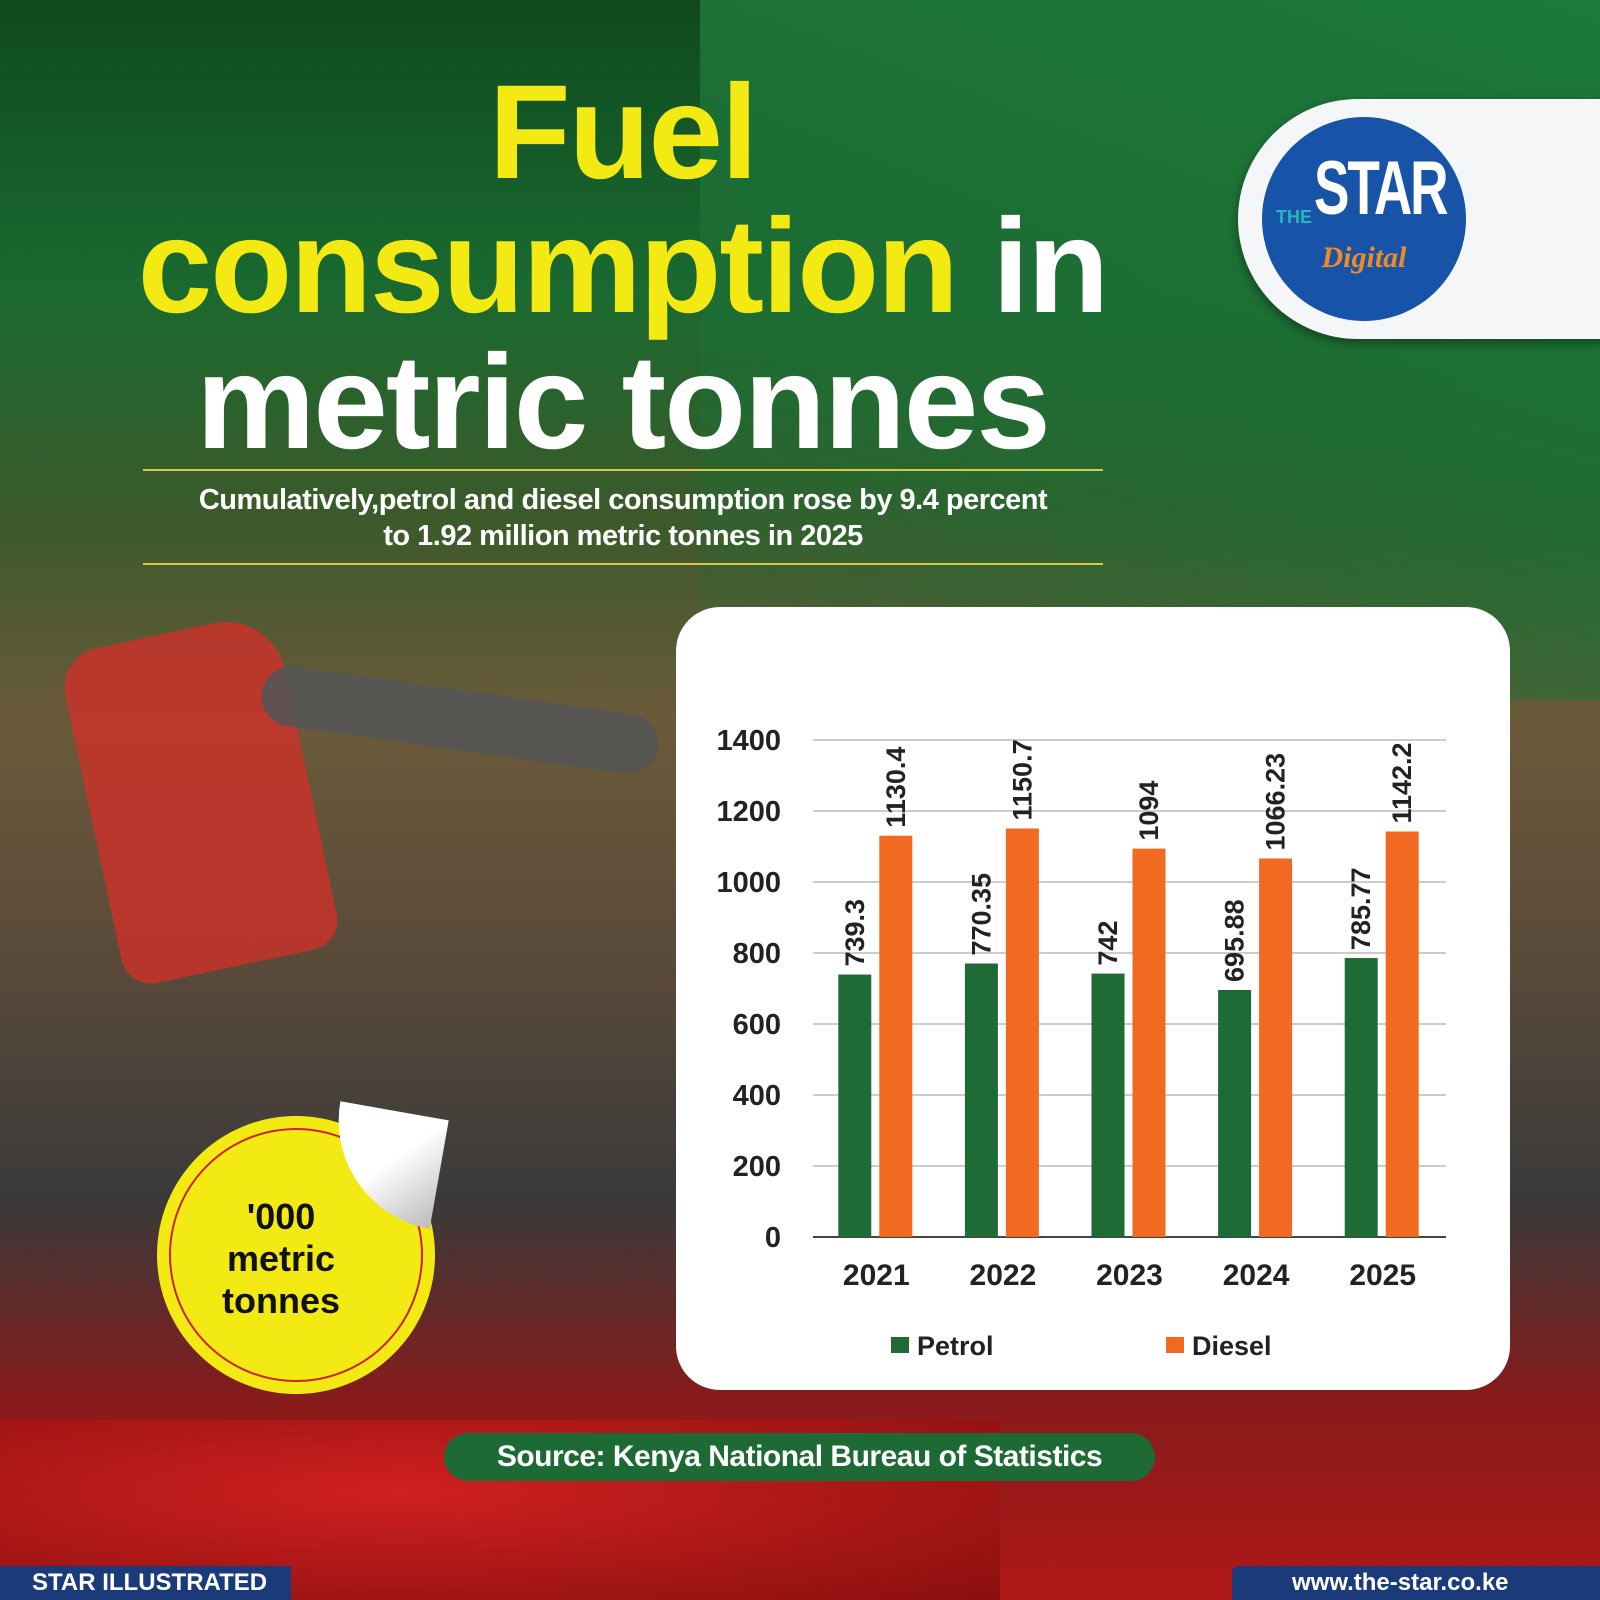 This screenshot has width=1600, height=1600. I want to click on y-tick-label: 200, so click(757, 1167).